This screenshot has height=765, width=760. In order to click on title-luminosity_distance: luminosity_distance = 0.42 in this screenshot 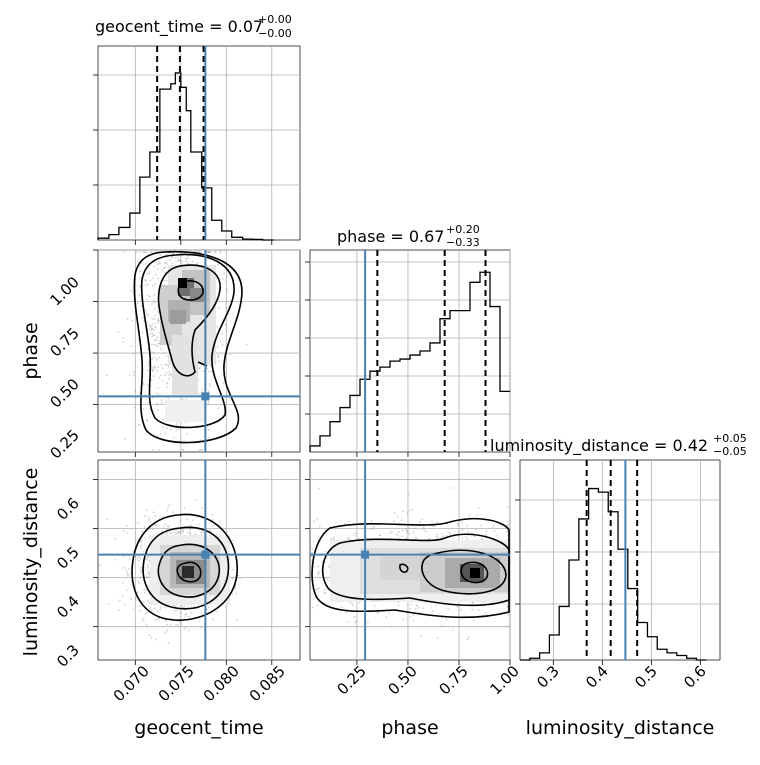, I will do `click(599, 446)`.